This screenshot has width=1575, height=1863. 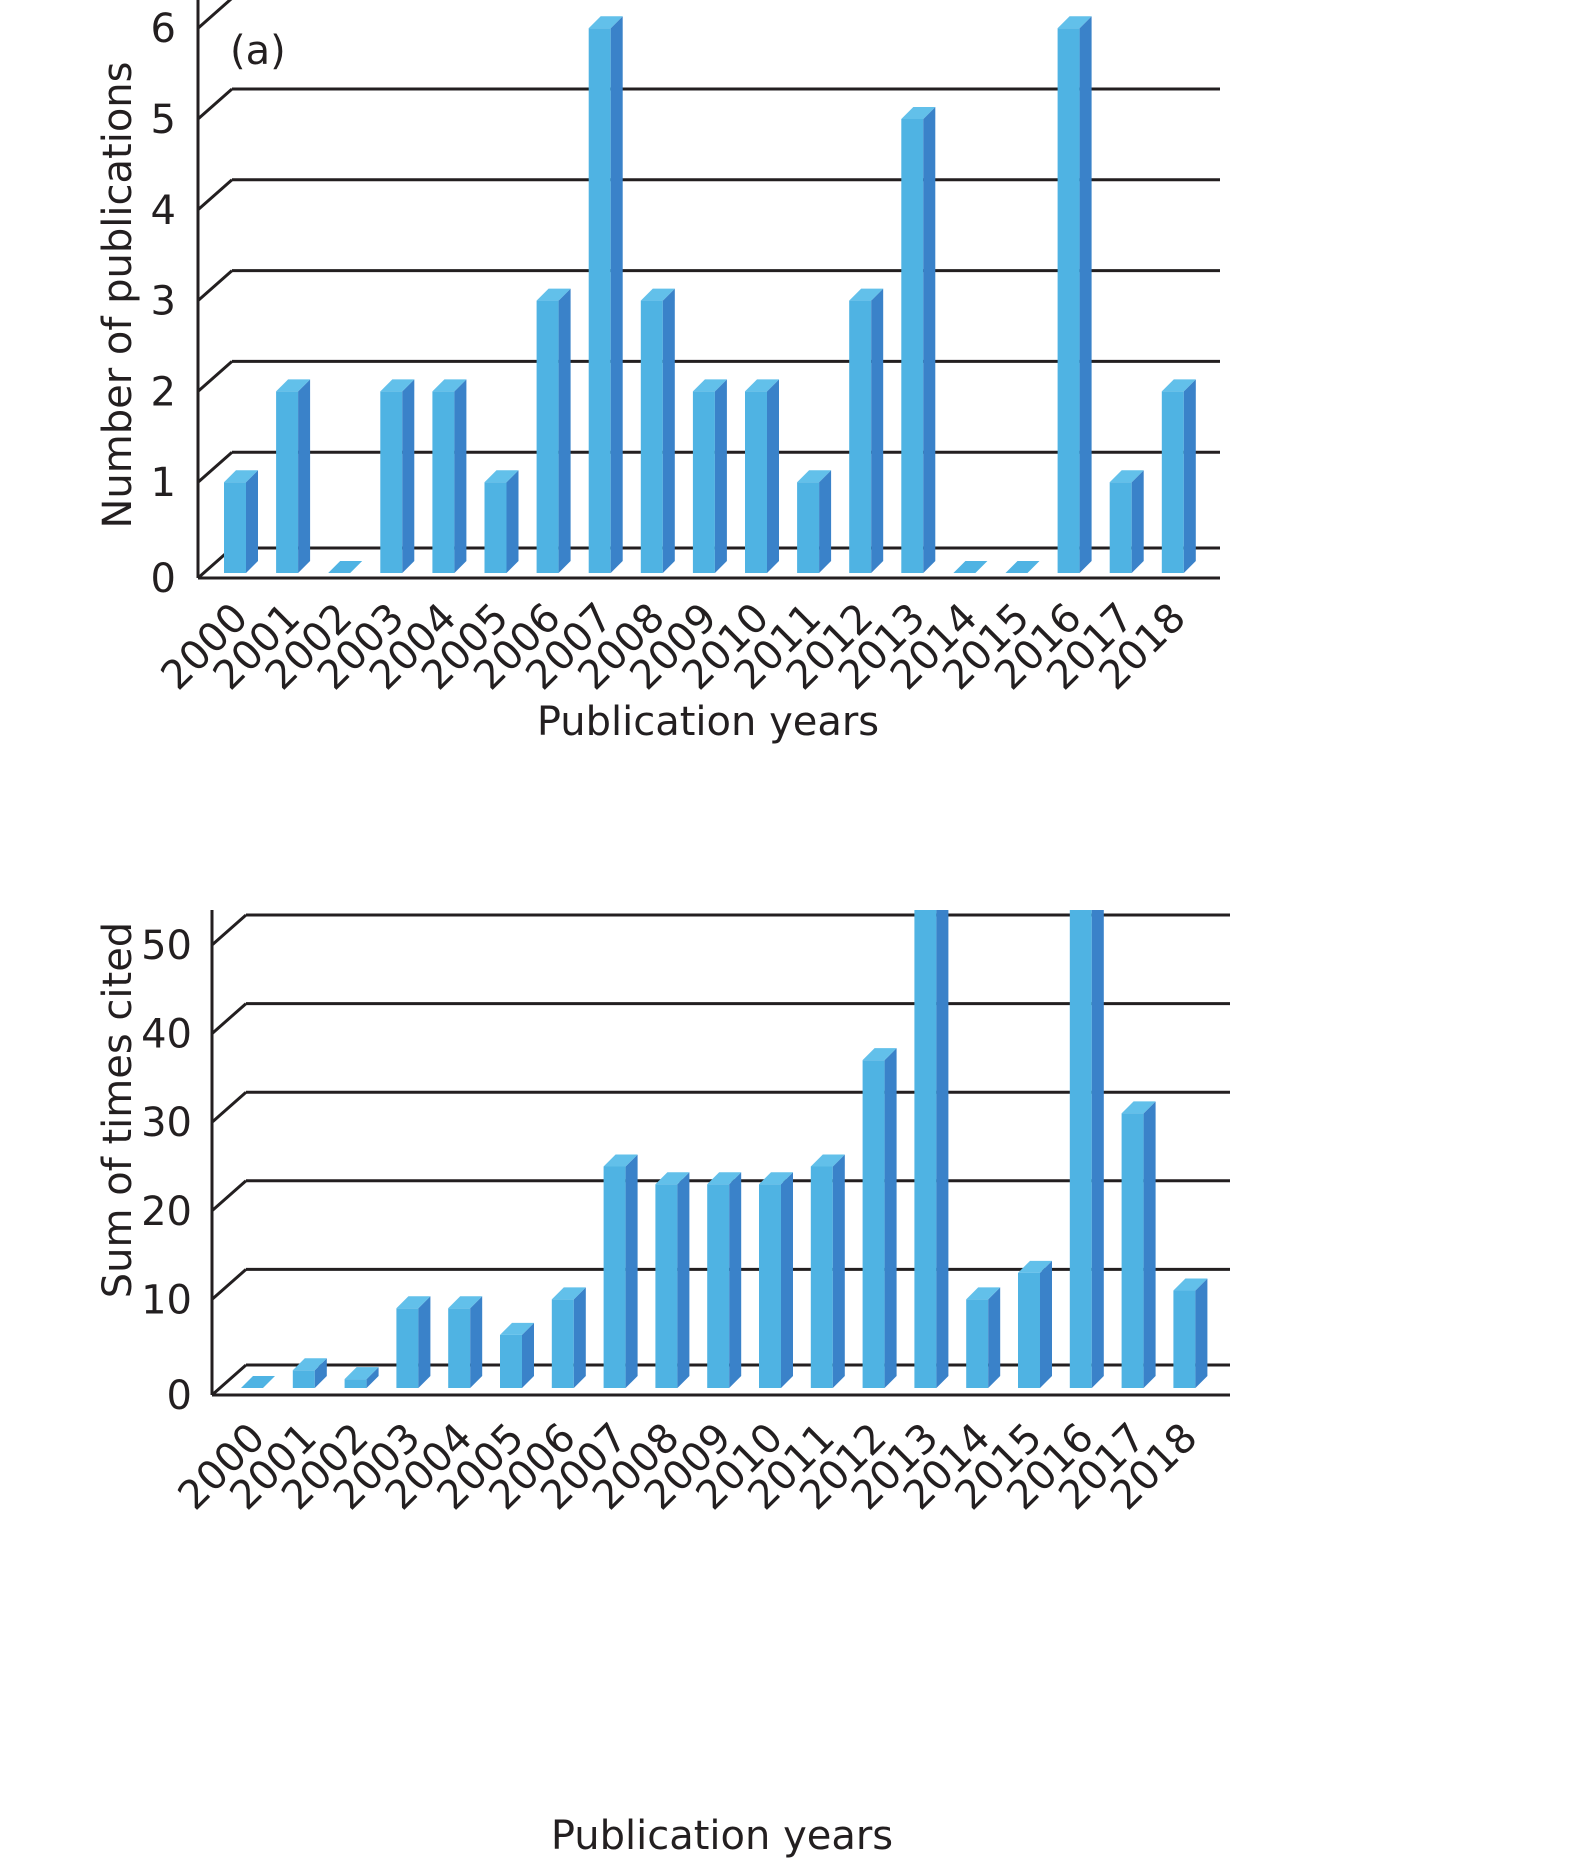 What do you see at coordinates (1178, 476) in the screenshot?
I see `bar-2018` at bounding box center [1178, 476].